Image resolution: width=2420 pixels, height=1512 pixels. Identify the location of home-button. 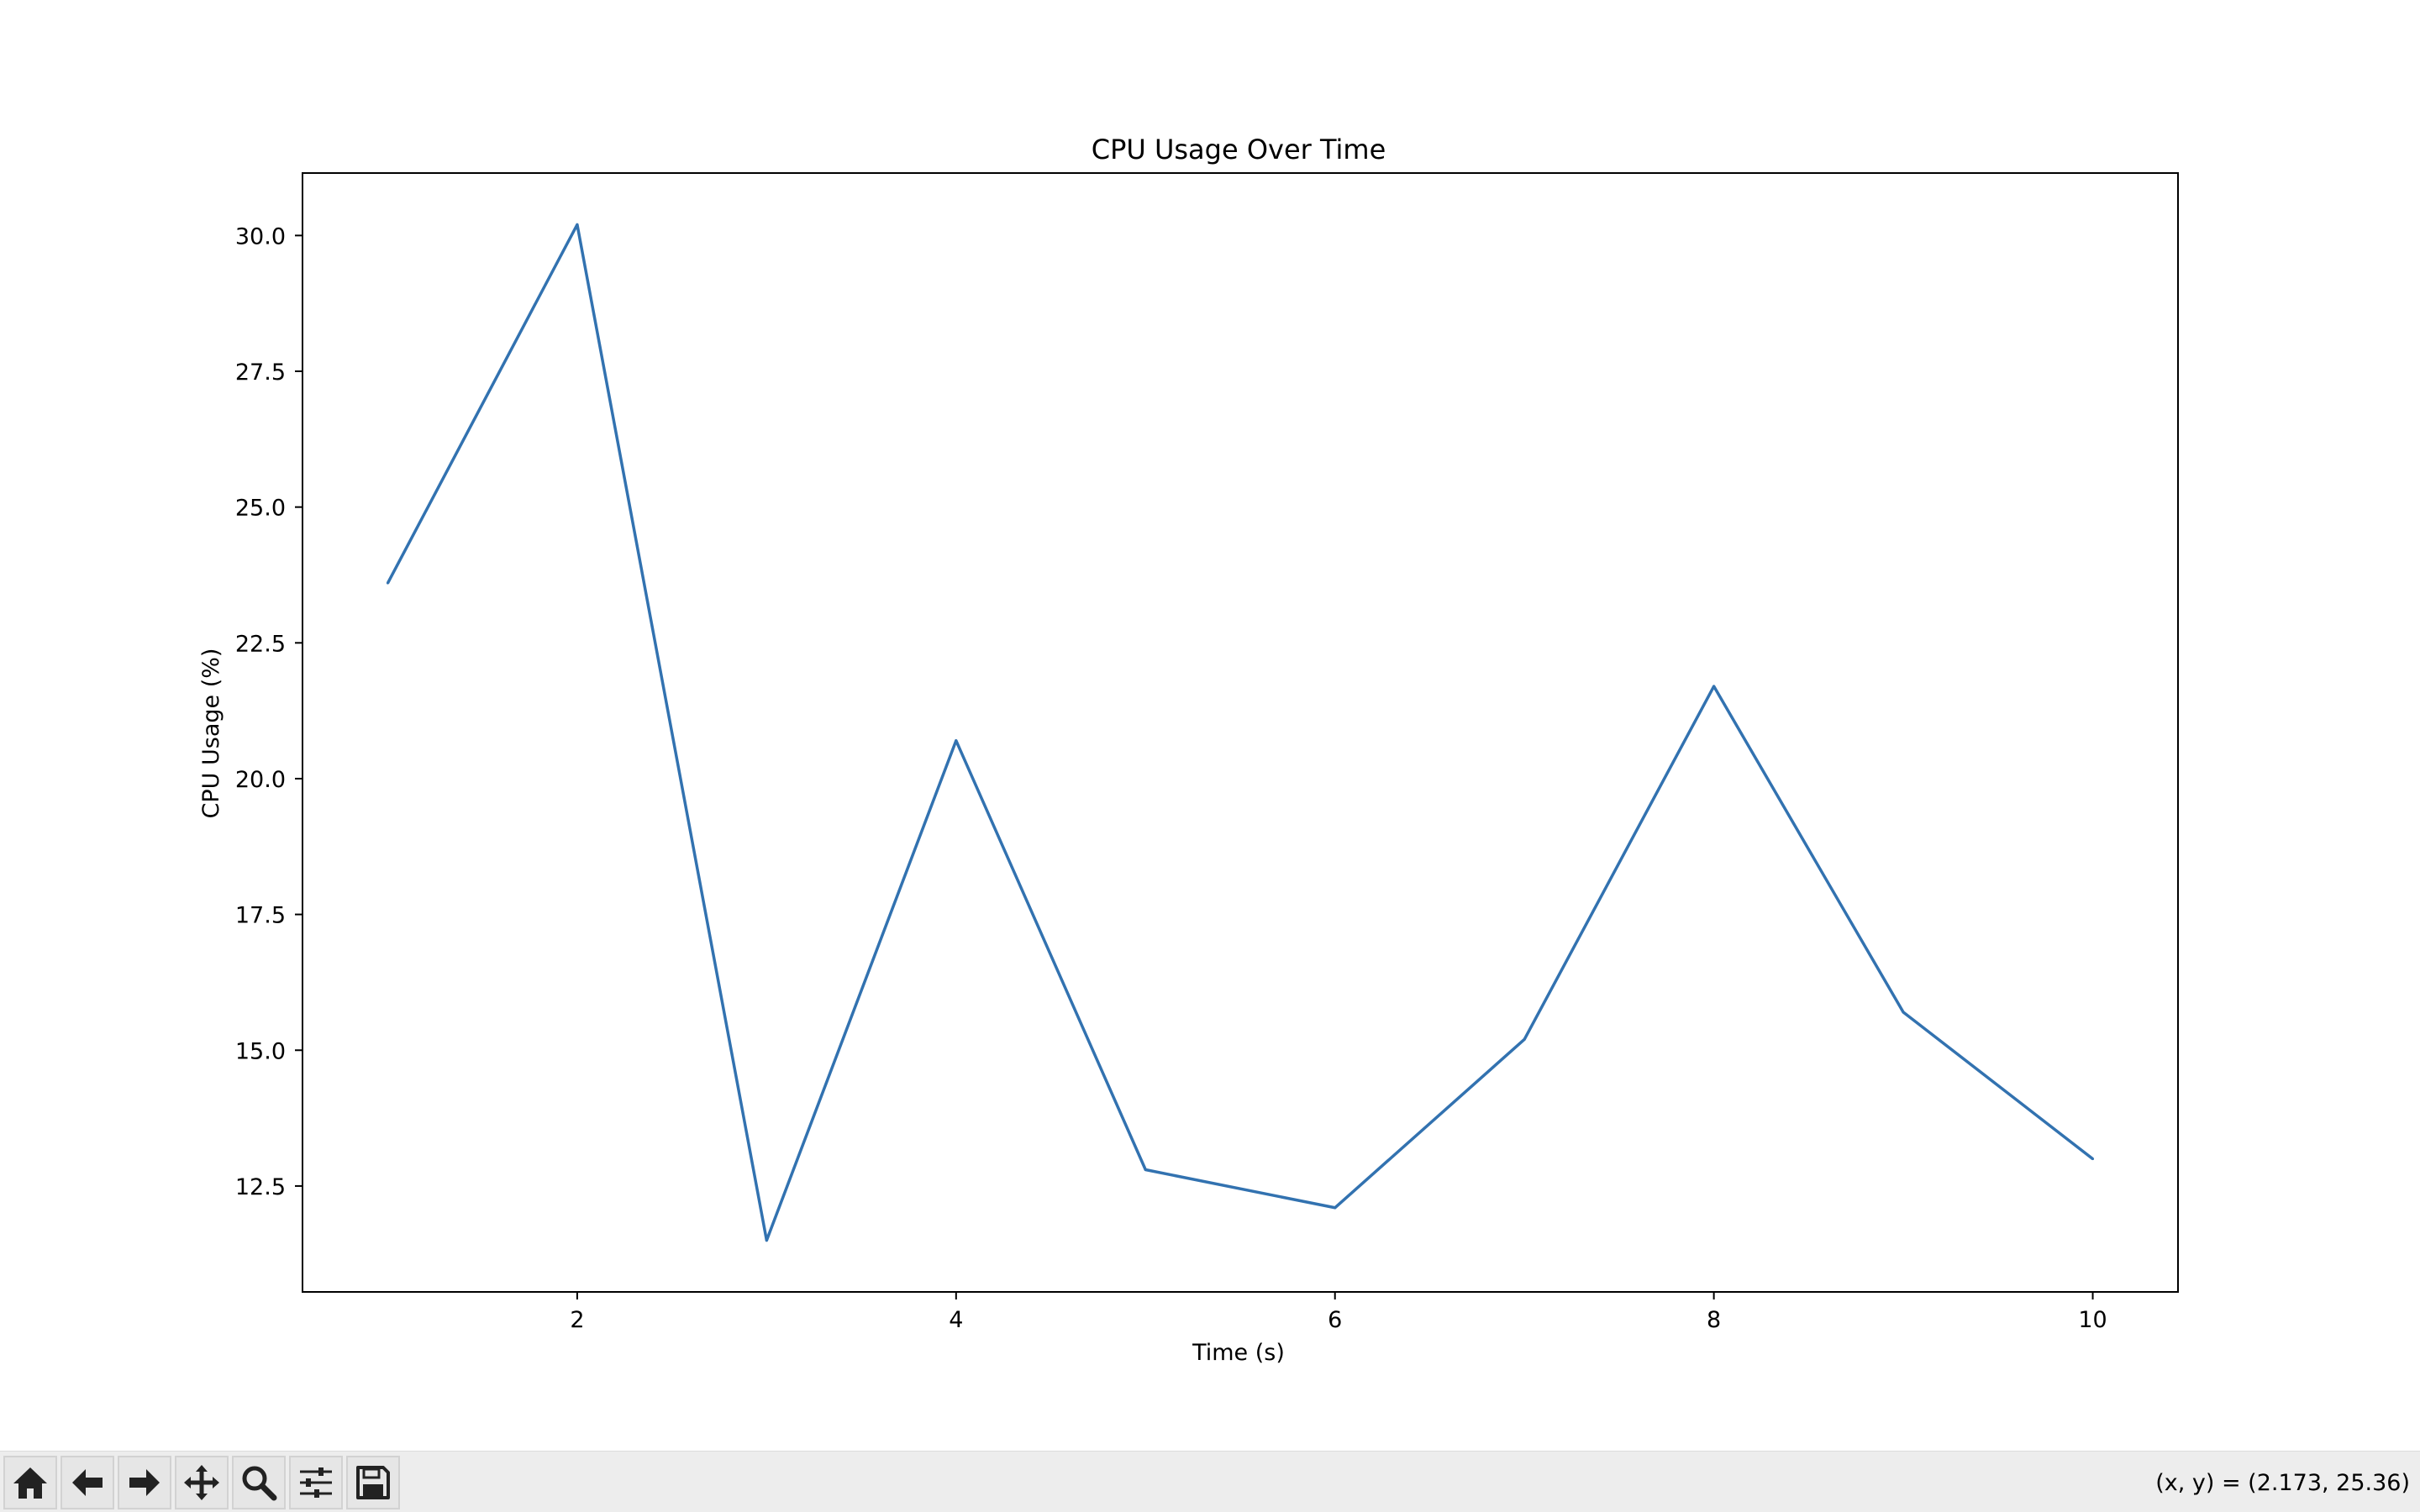
(30, 1482).